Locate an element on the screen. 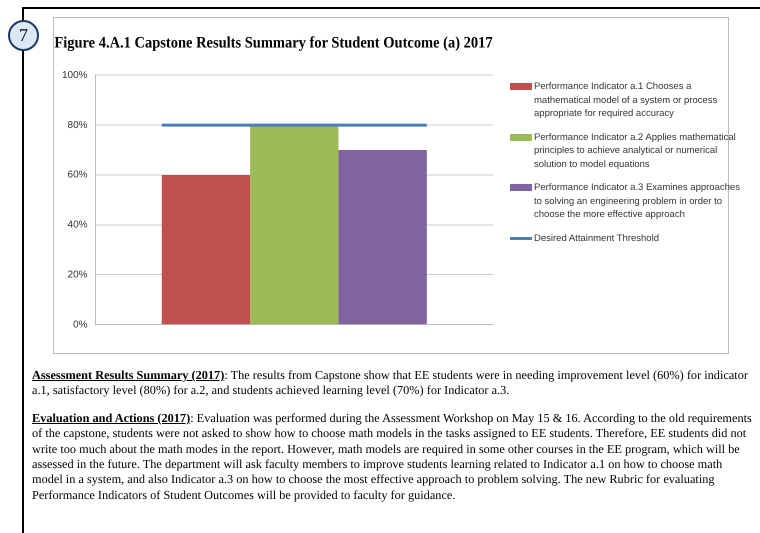 The width and height of the screenshot is (760, 533). text: 7 is located at coordinates (23, 35).